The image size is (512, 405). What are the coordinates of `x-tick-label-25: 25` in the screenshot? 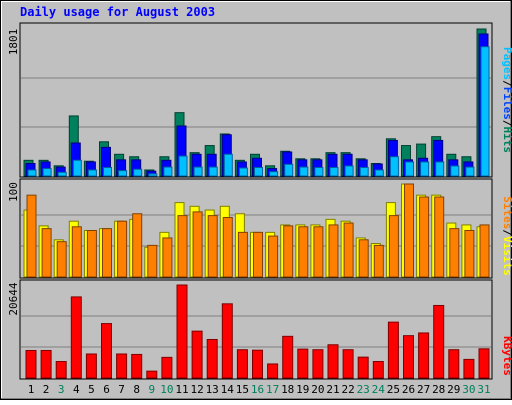 It's located at (393, 389).